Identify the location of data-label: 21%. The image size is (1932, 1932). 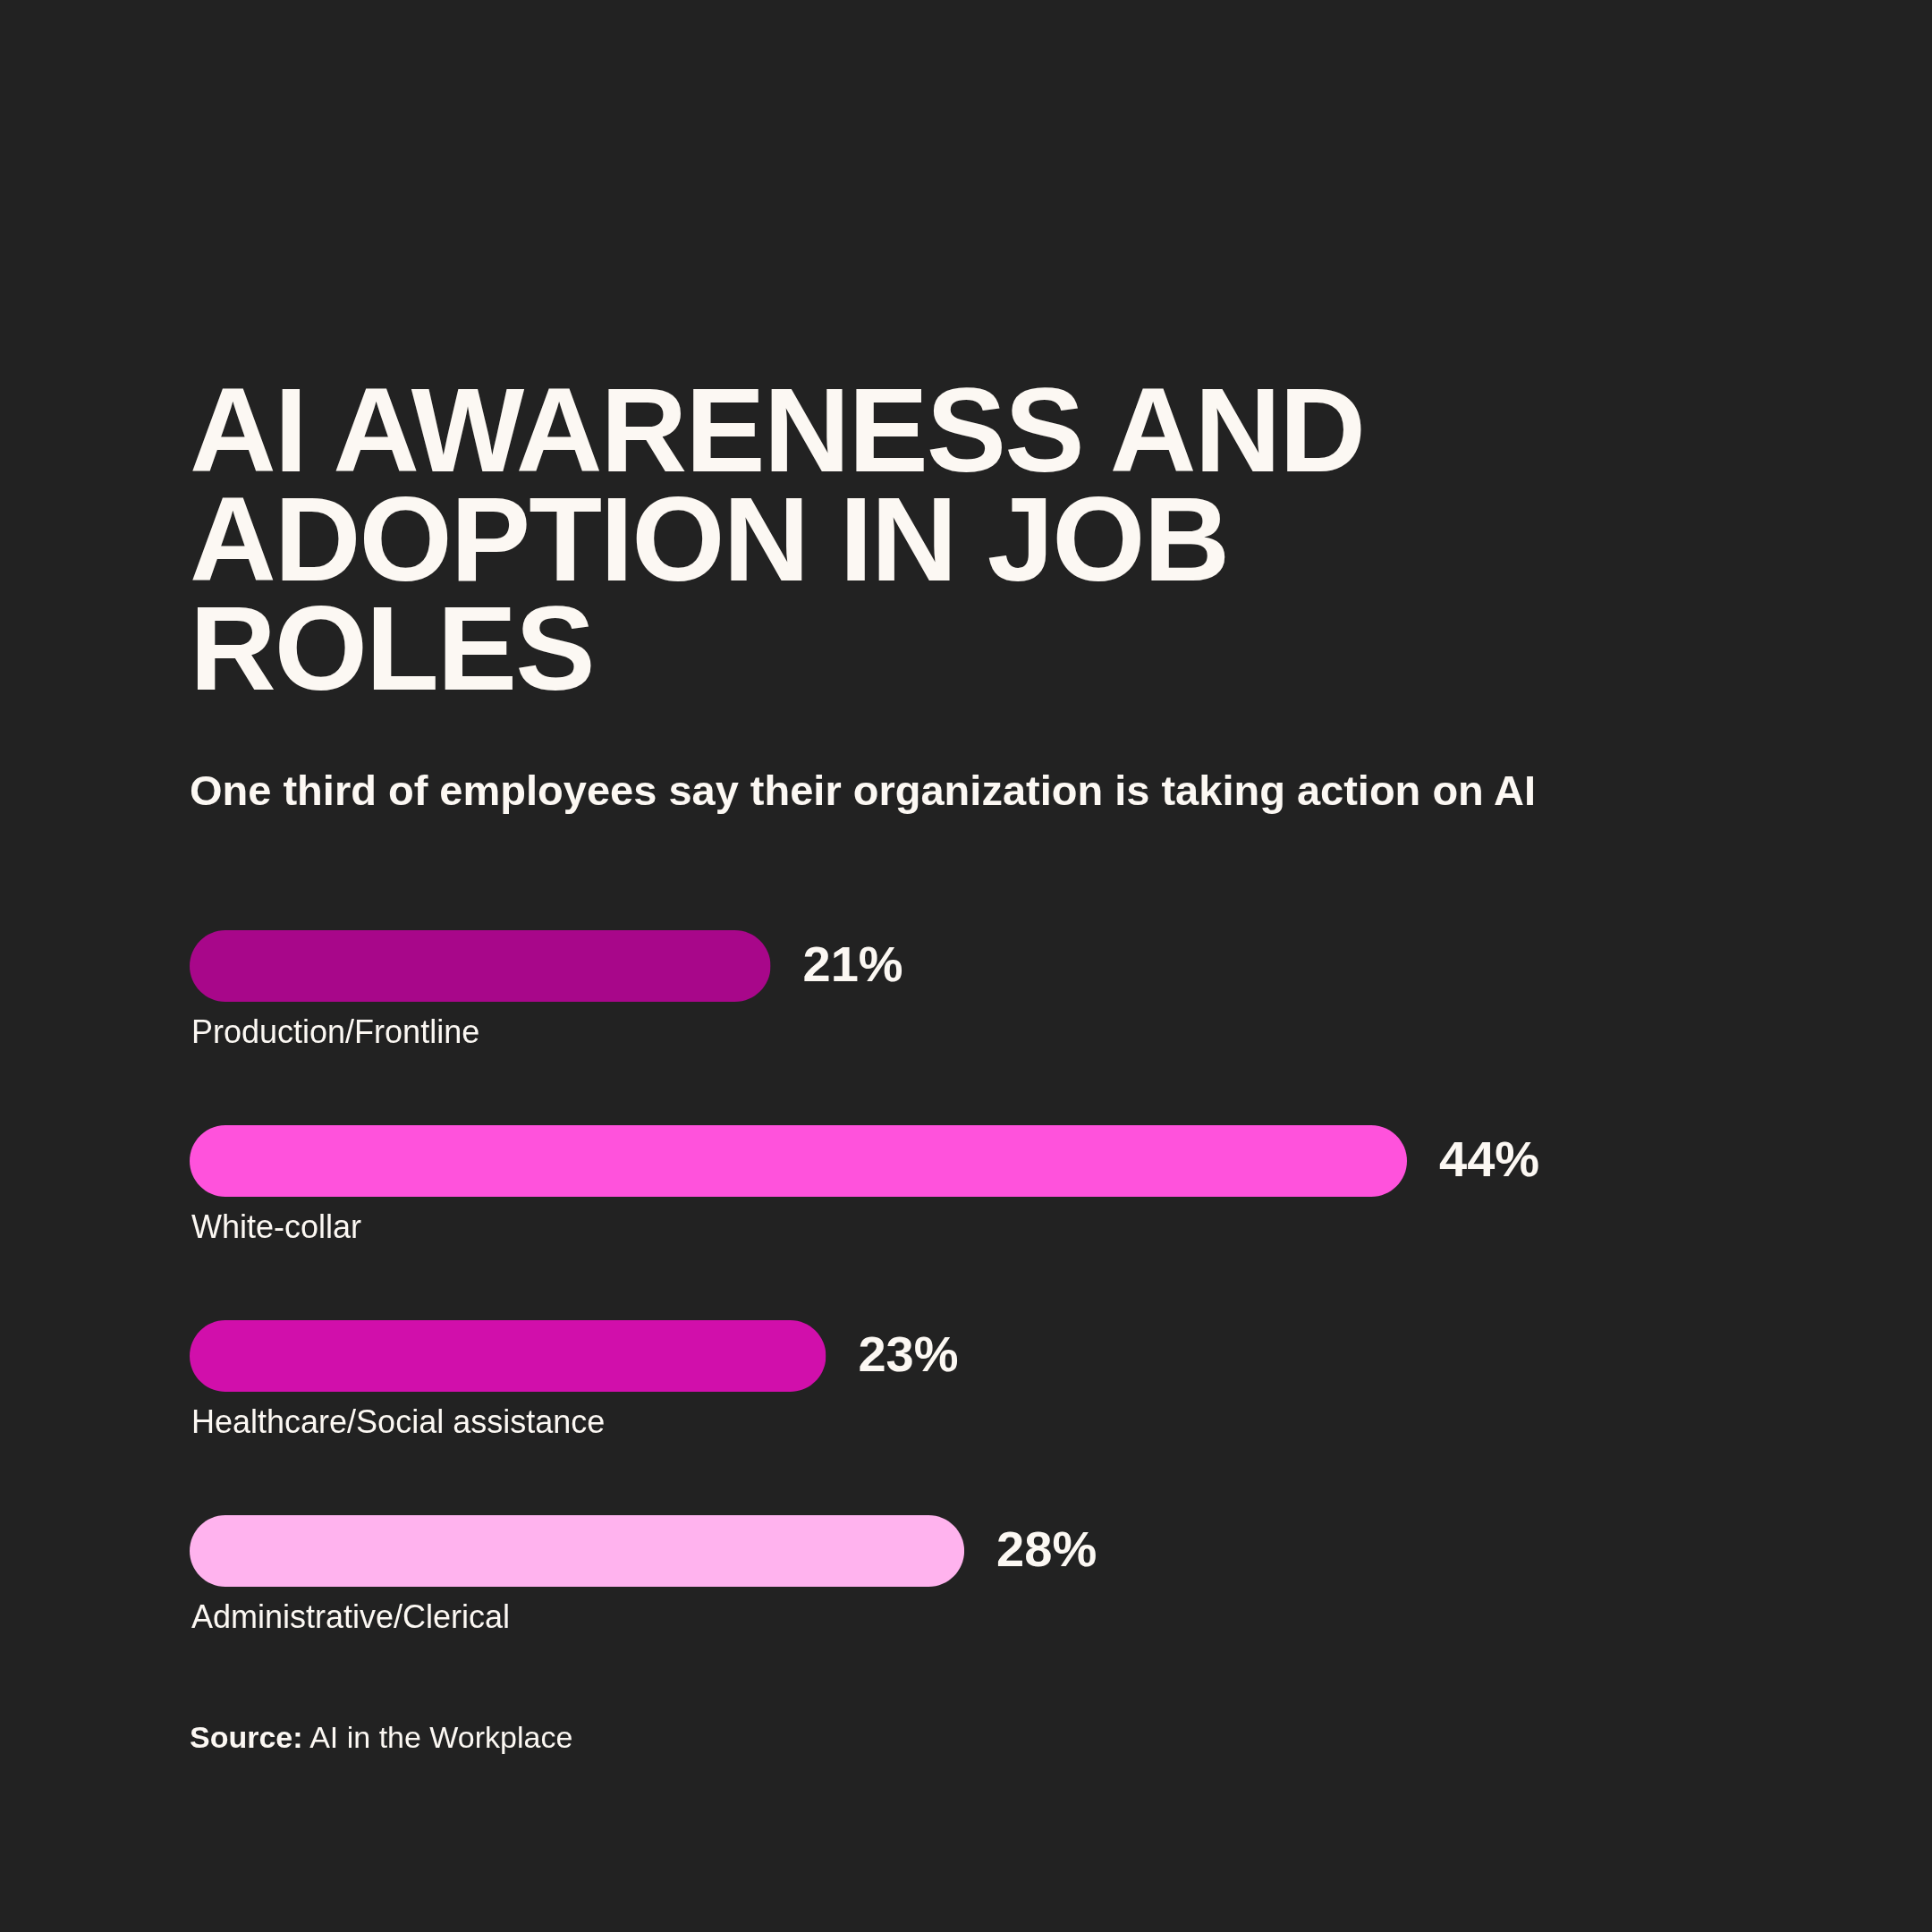
(852, 964).